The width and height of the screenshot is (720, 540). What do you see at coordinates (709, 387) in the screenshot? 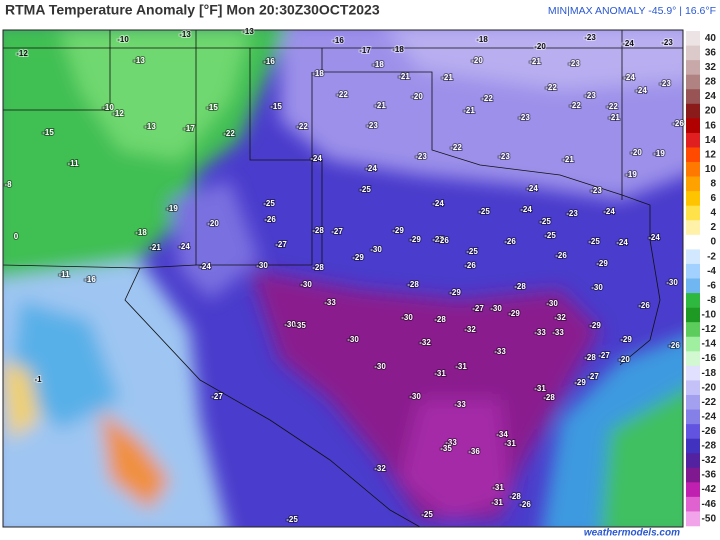
I see `colorbar-label: -20` at bounding box center [709, 387].